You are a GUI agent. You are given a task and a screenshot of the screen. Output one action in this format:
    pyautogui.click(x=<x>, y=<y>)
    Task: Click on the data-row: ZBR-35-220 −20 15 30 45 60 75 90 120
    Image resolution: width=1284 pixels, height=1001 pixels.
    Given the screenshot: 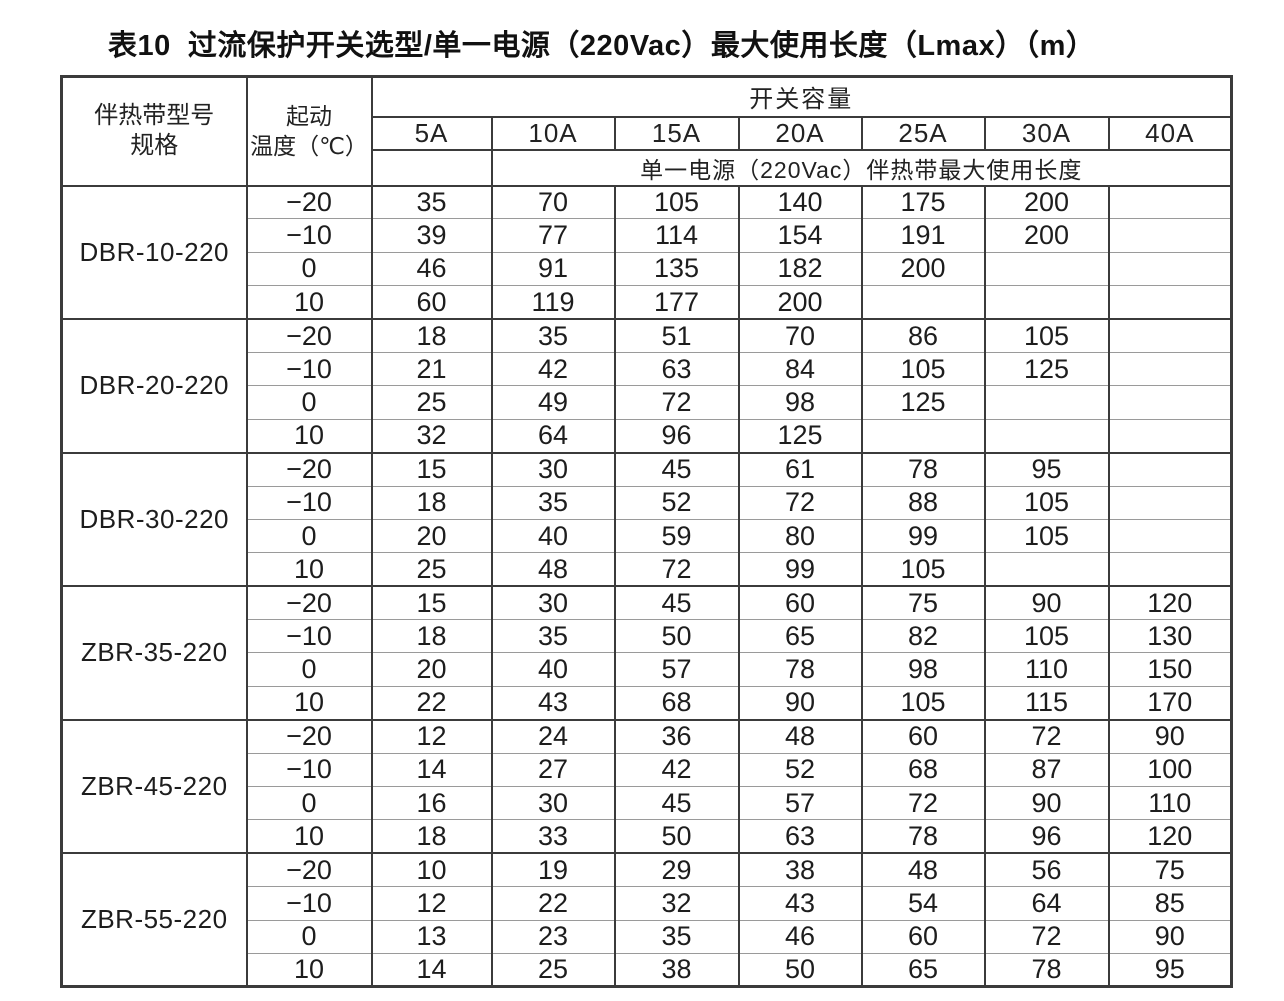 What is the action you would take?
    pyautogui.click(x=646, y=653)
    